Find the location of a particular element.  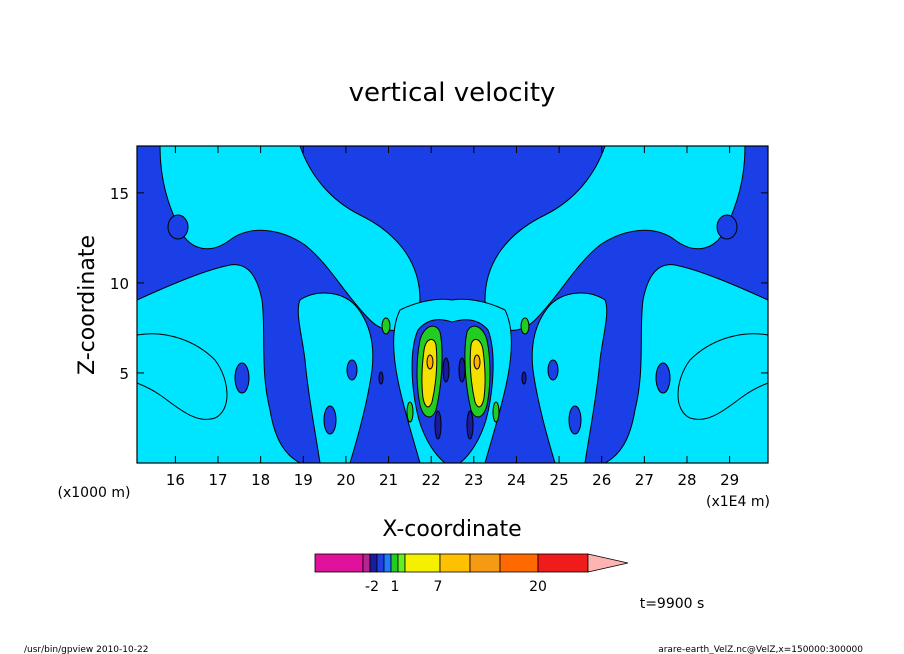

x-unit-label: (x1E4 m) is located at coordinates (738, 502).